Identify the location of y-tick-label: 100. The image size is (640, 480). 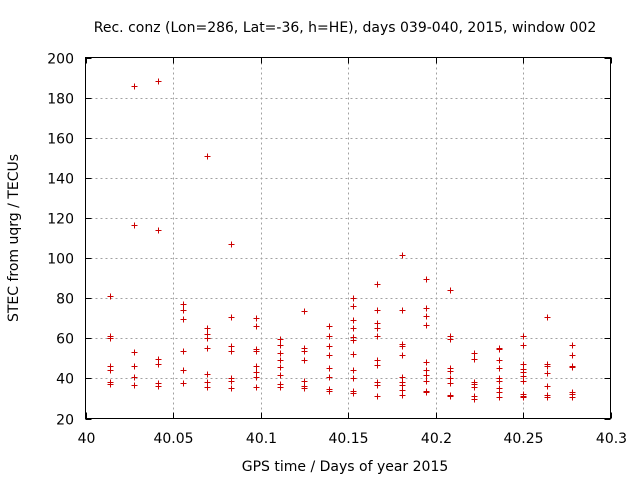
(60, 260).